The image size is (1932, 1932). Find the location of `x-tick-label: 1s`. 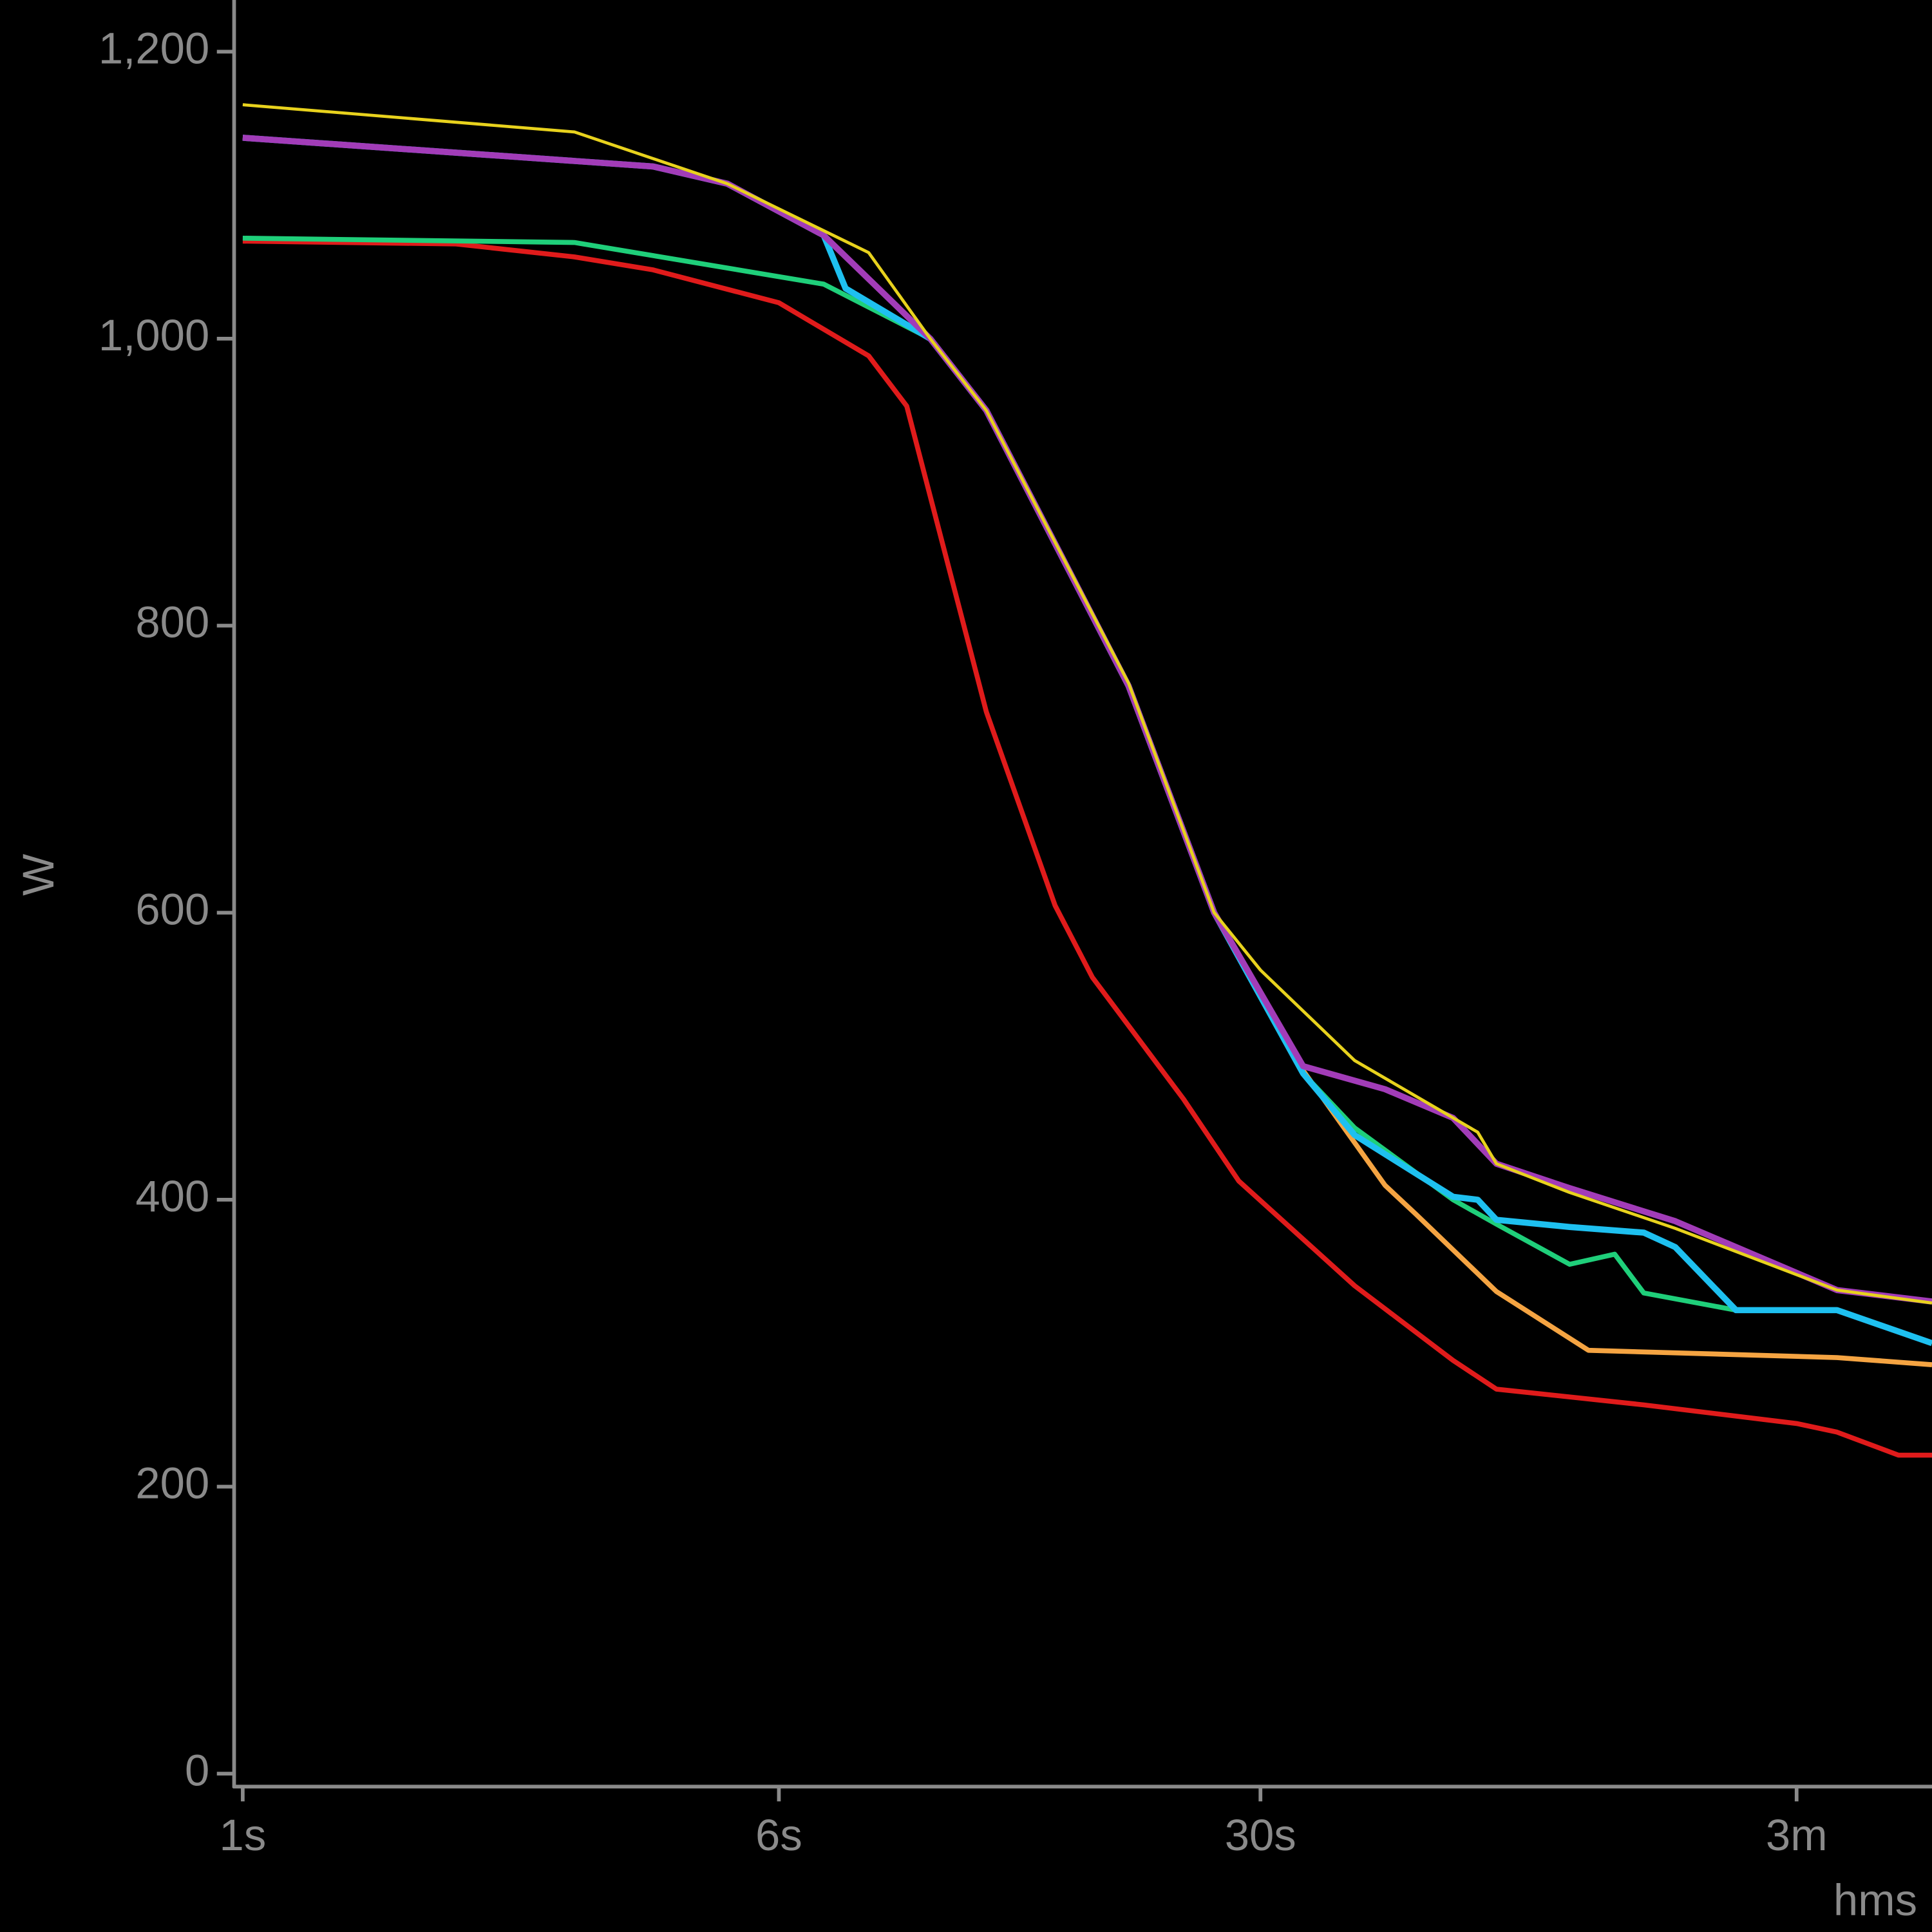

x-tick-label: 1s is located at coordinates (243, 1835).